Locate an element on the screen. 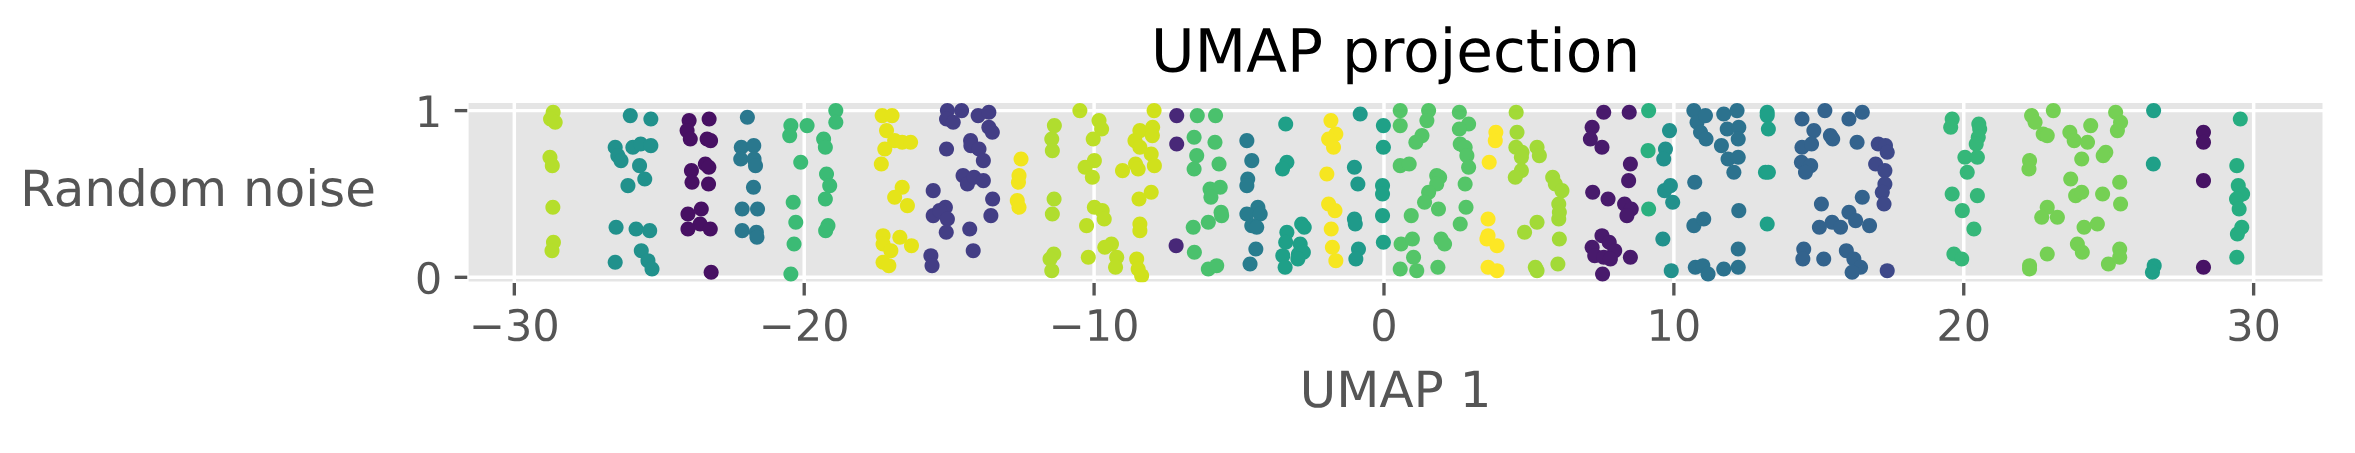  x-tick-label: 30 is located at coordinates (2254, 325).